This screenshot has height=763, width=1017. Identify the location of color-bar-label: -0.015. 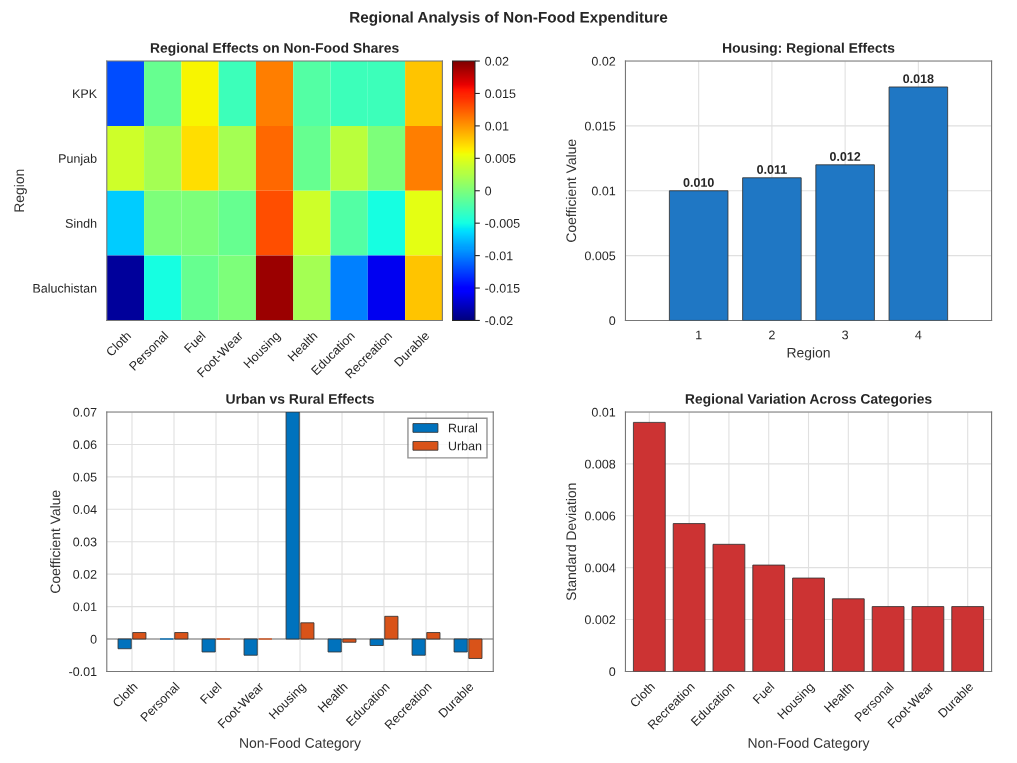
(502, 288).